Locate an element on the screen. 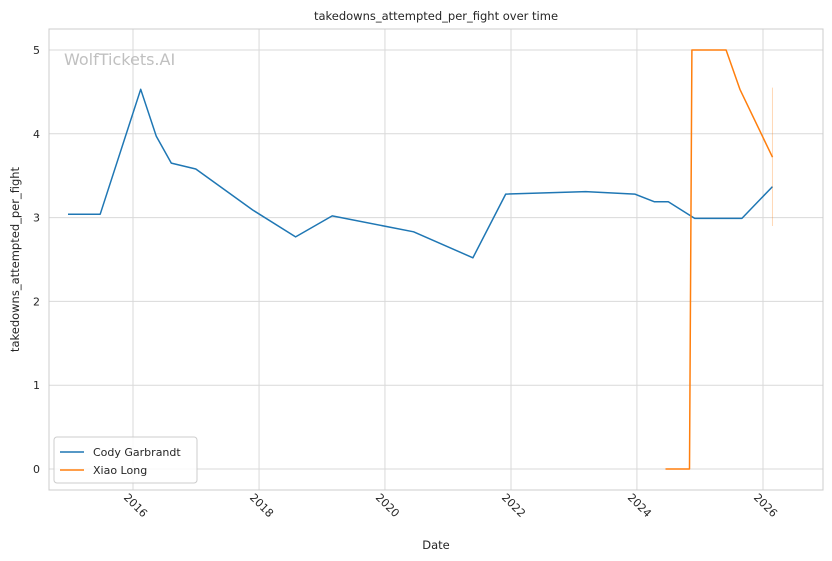 The image size is (832, 561). legend-box is located at coordinates (125, 460).